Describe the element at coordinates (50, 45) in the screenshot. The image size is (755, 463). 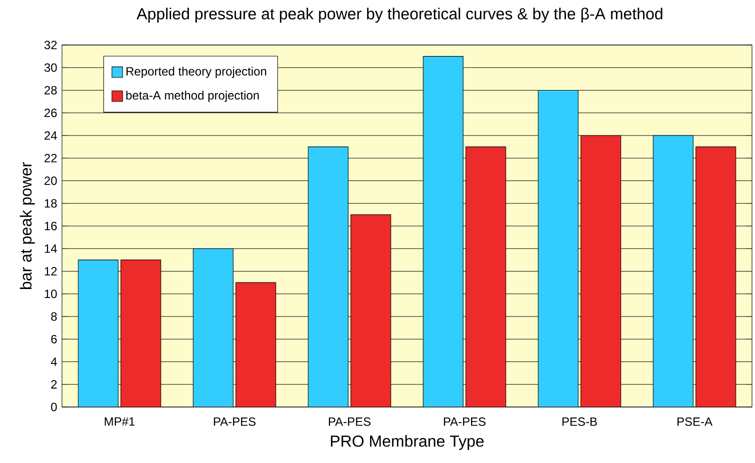
I see `y-tick-label: 32` at that location.